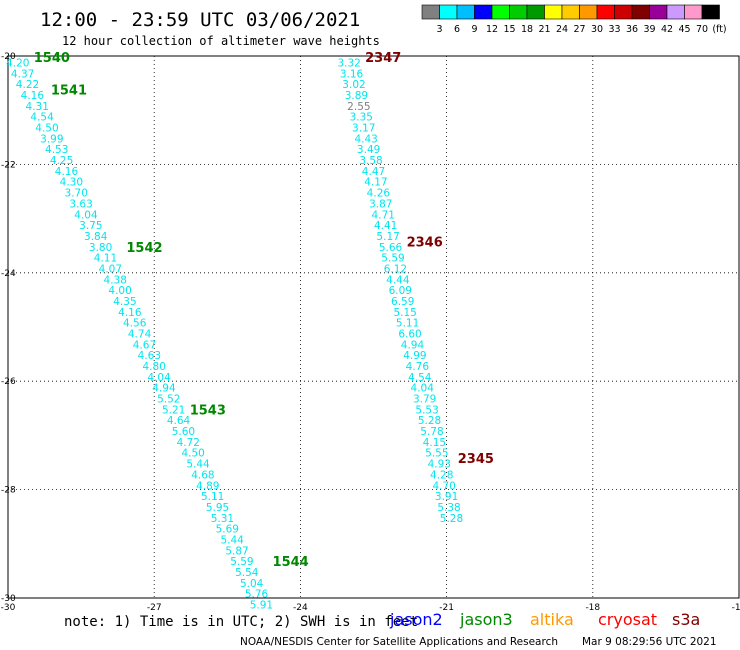  Describe the element at coordinates (404, 313) in the screenshot. I see `swh-value: 5.15` at that location.